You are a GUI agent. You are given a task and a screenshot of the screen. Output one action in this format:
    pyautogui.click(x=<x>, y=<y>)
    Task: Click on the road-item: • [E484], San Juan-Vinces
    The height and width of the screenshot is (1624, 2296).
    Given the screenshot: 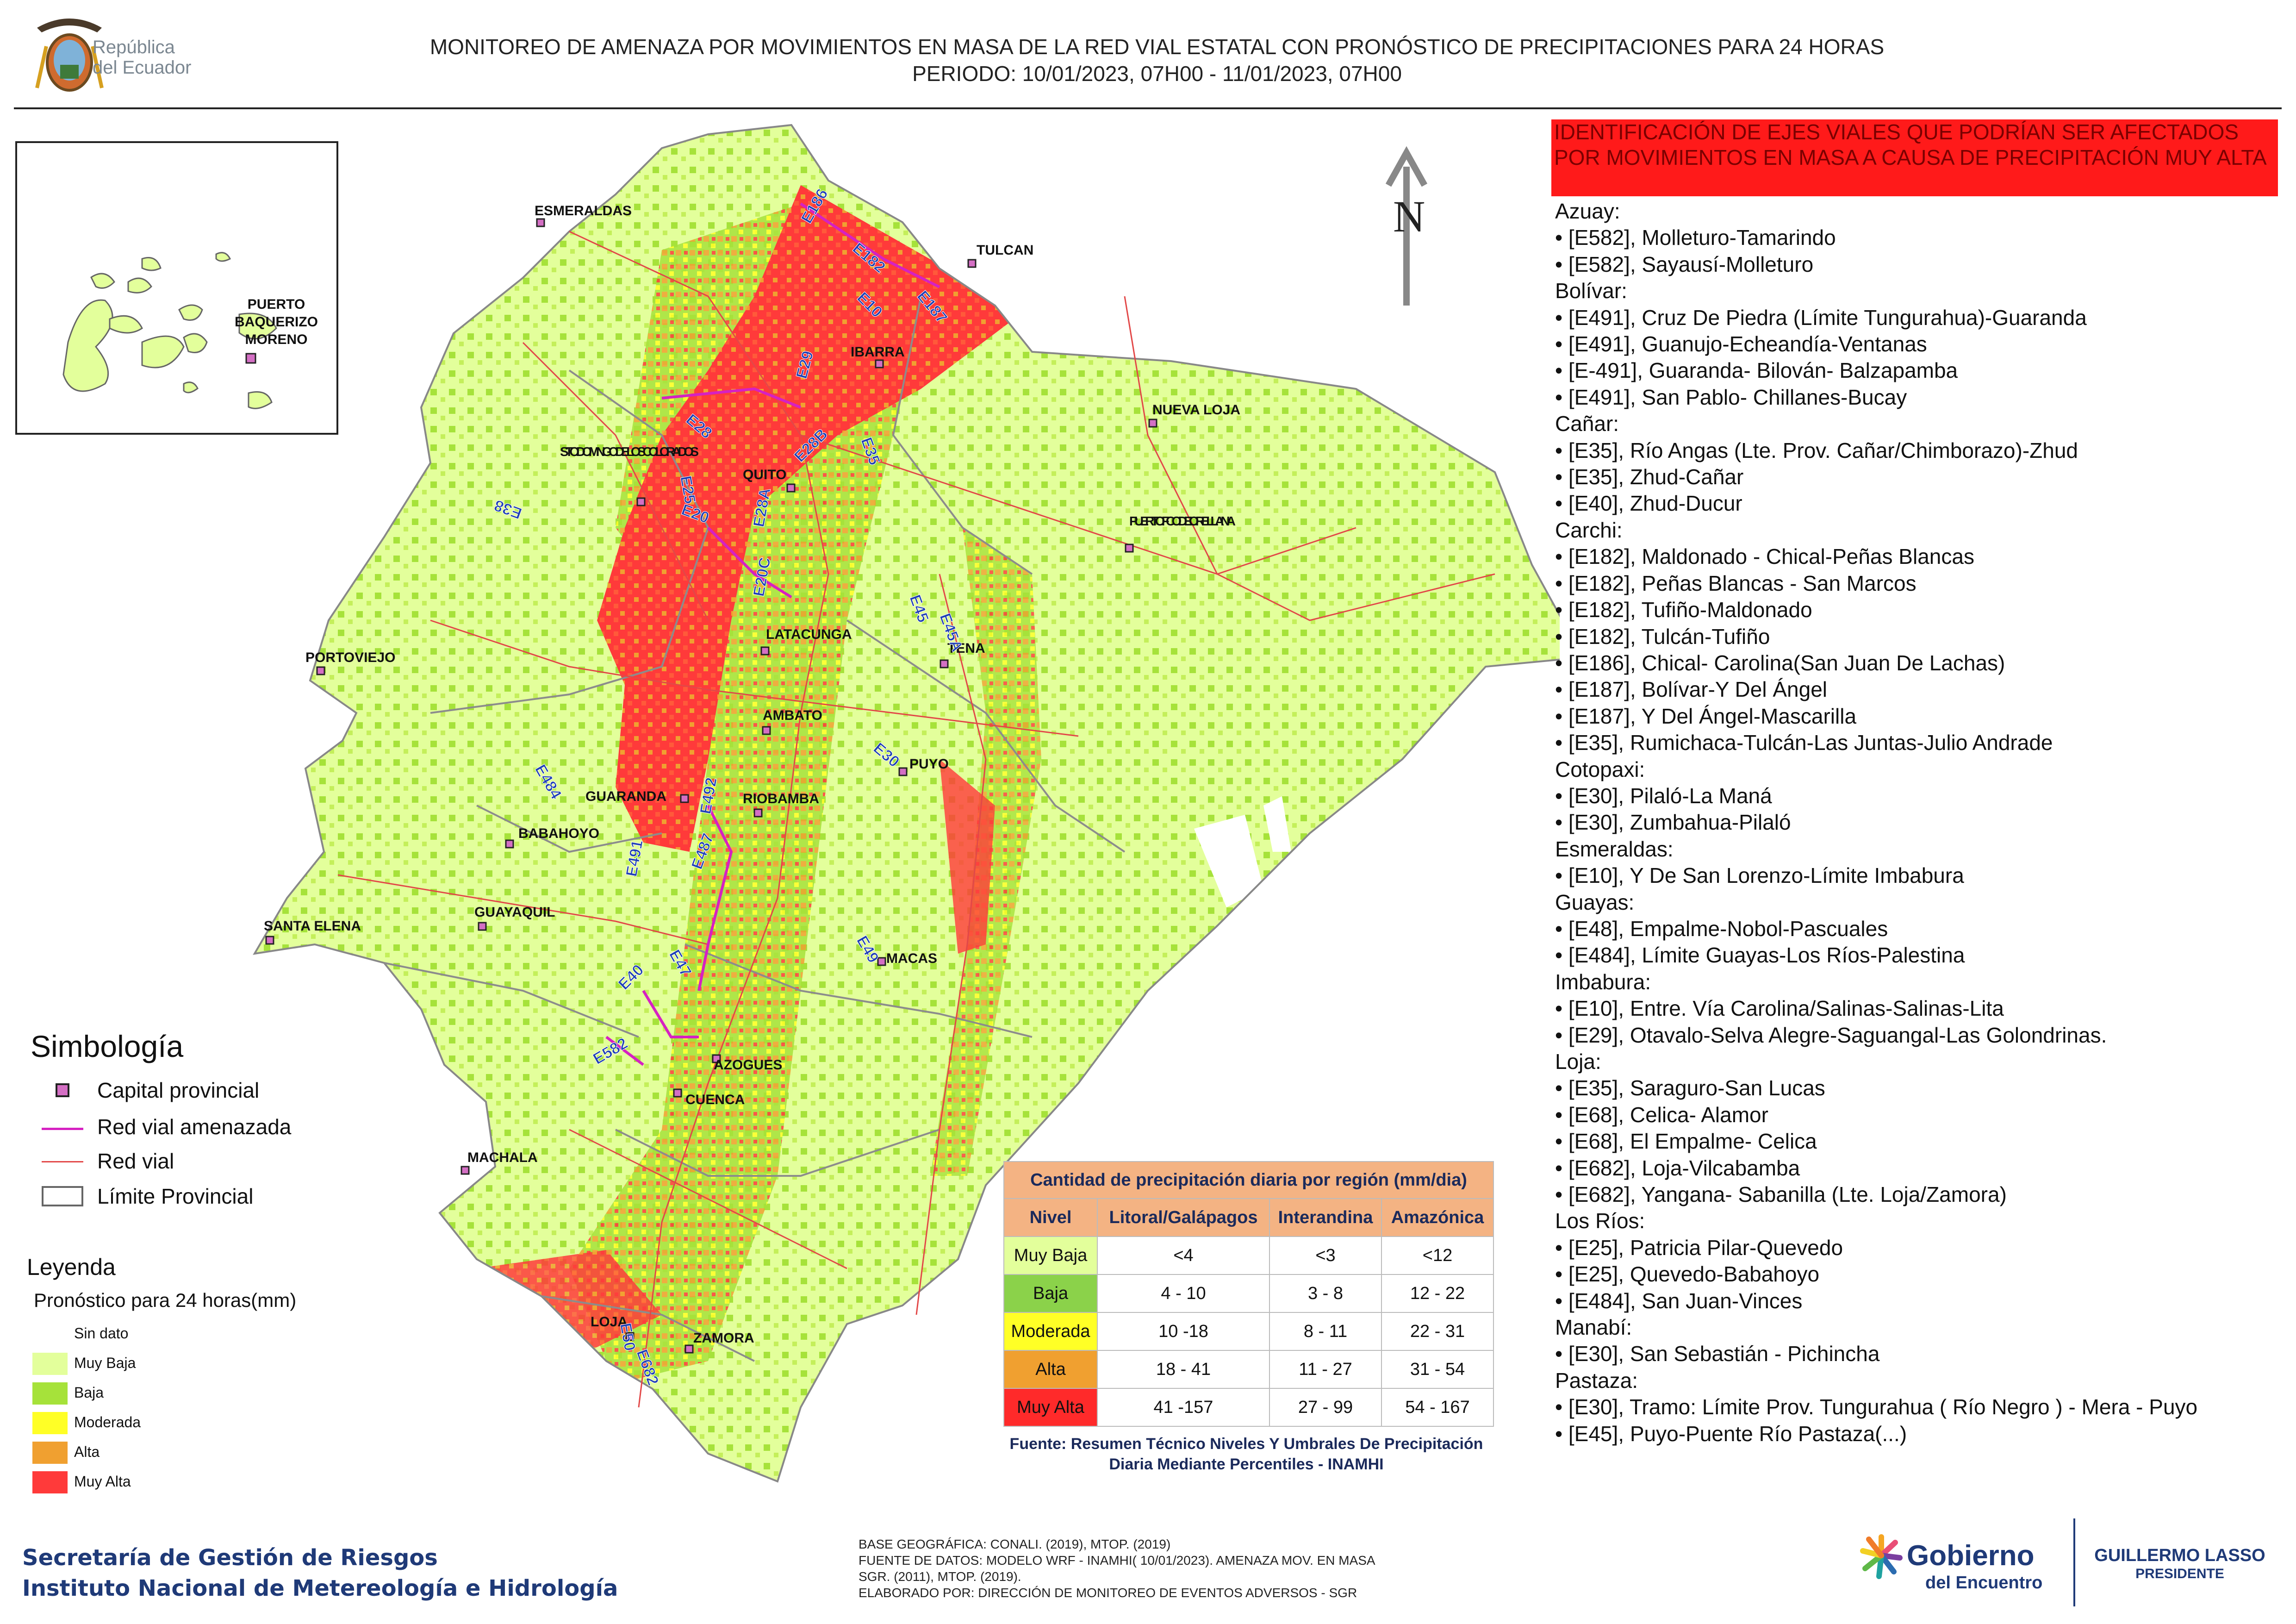 What is the action you would take?
    pyautogui.click(x=1679, y=1300)
    